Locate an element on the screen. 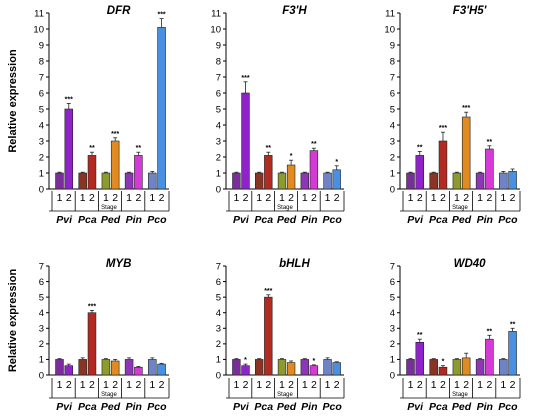  y-axis-label: Relative expression is located at coordinates (13, 101).